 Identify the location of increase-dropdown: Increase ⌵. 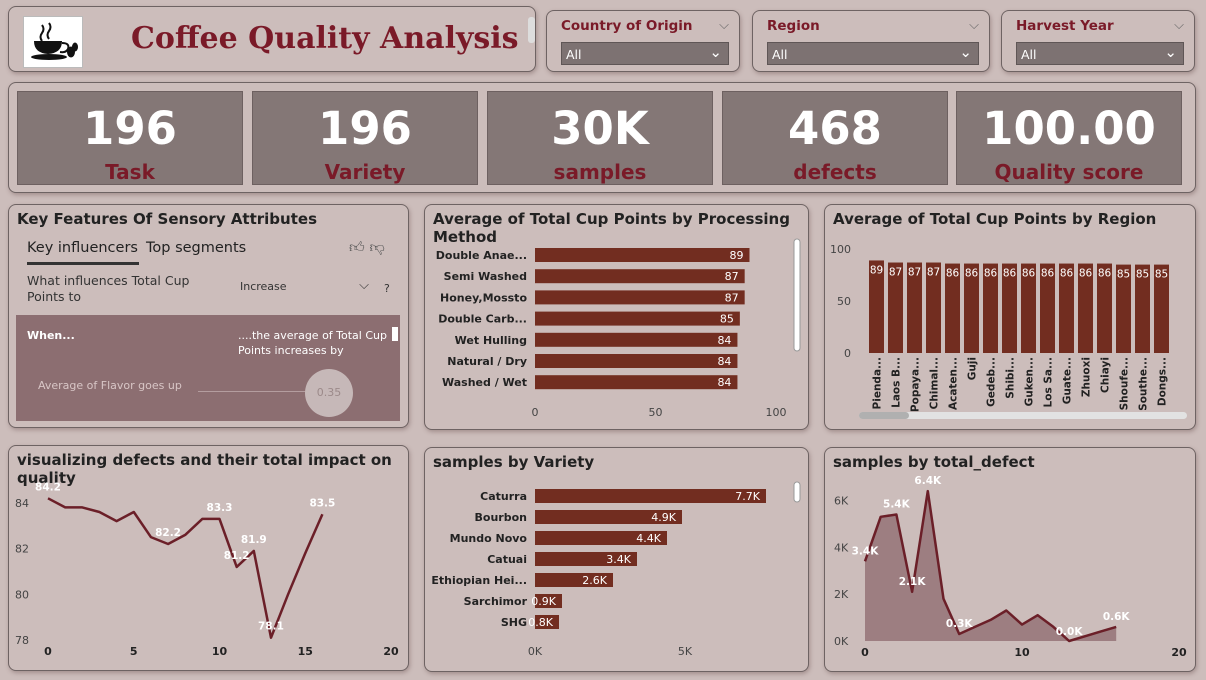
(305, 288).